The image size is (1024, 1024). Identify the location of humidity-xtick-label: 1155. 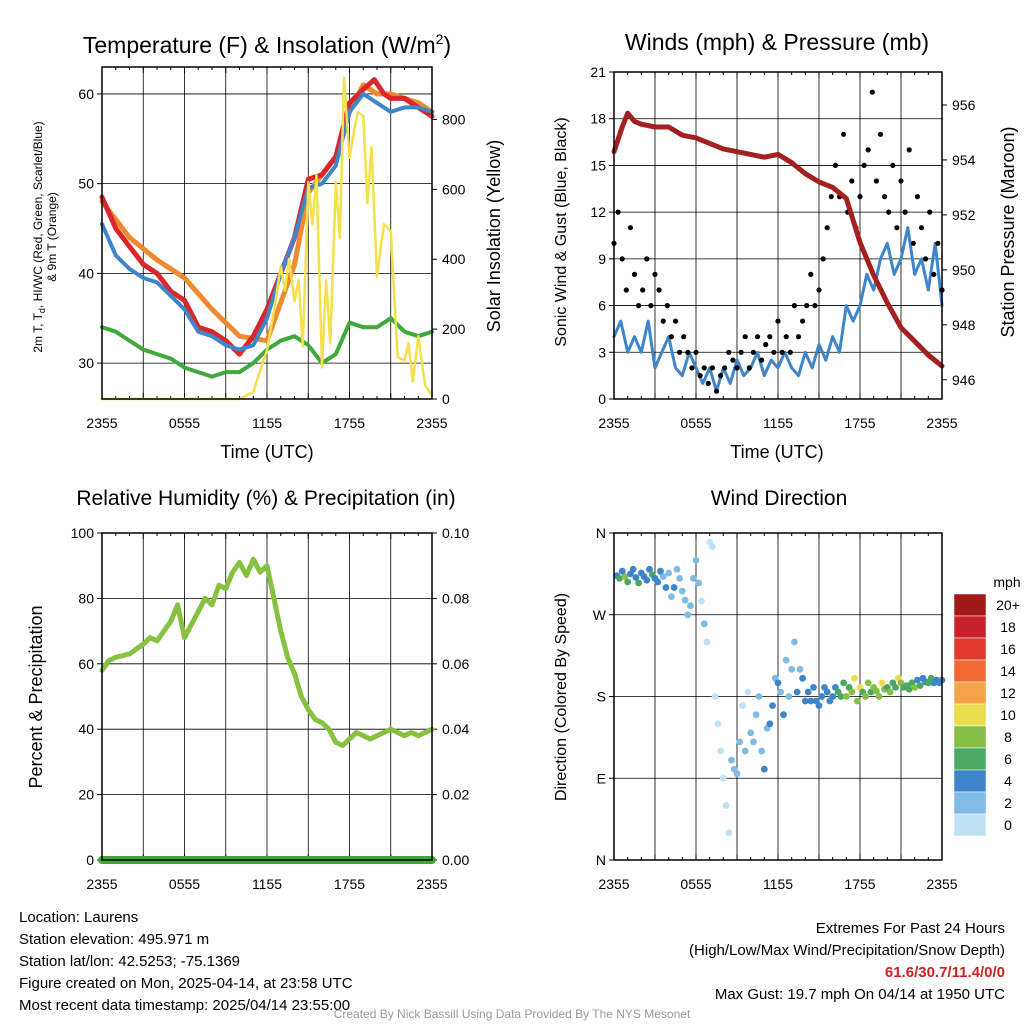
(267, 884).